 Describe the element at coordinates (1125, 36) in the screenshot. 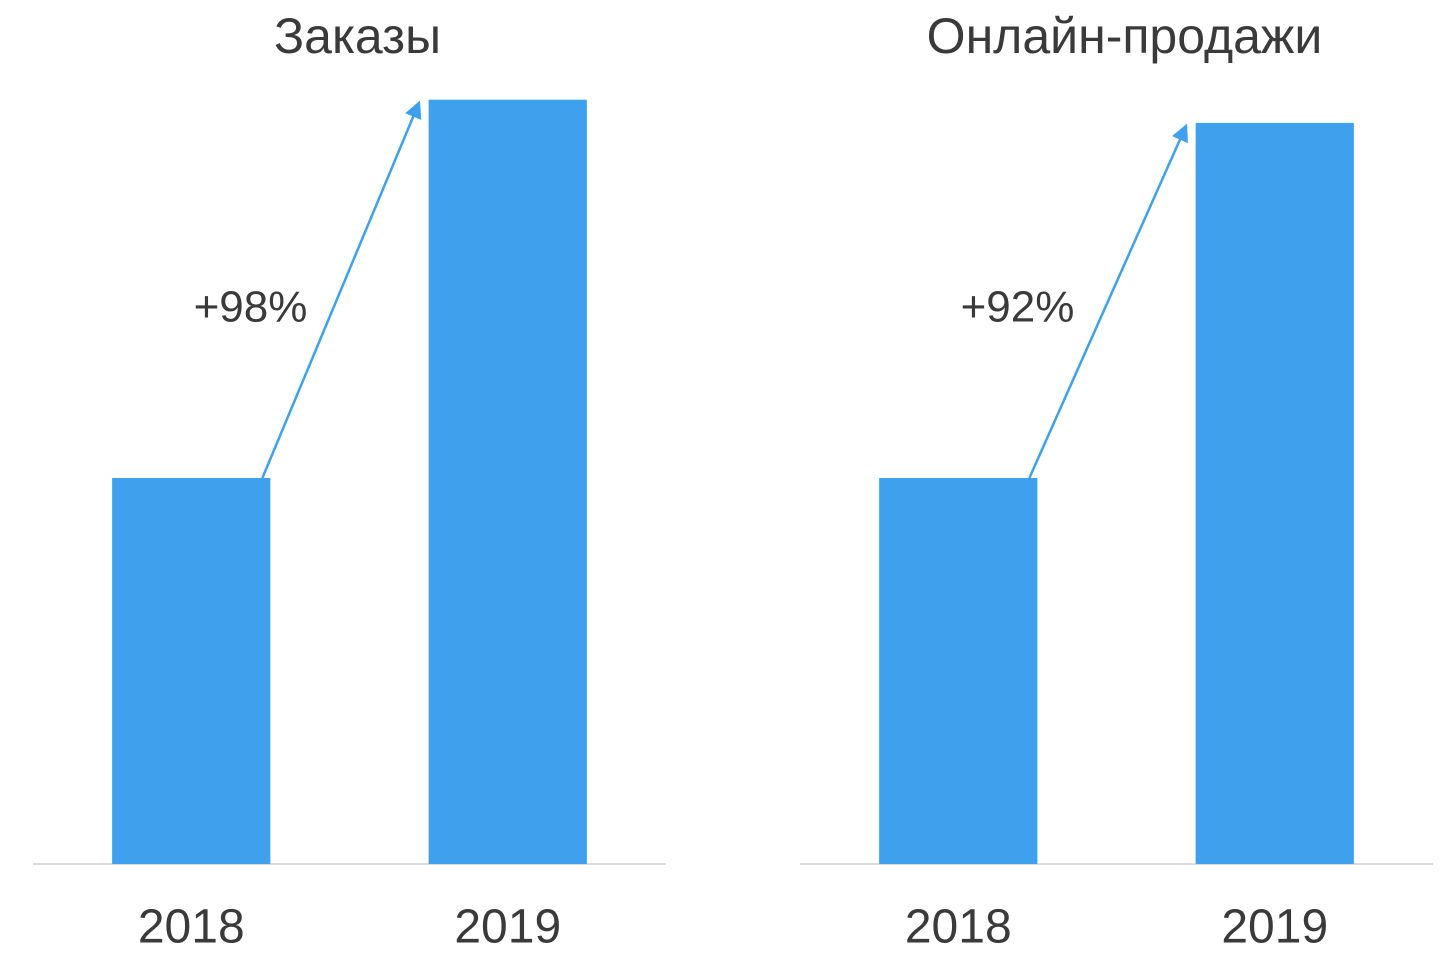

I see `chart-title: Онлайн-продажи` at that location.